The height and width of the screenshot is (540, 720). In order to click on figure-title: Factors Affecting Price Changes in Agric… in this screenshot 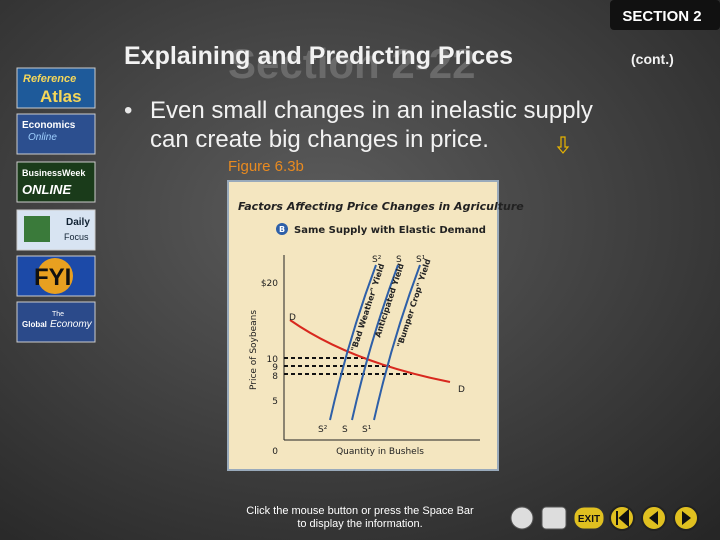, I will do `click(381, 206)`.